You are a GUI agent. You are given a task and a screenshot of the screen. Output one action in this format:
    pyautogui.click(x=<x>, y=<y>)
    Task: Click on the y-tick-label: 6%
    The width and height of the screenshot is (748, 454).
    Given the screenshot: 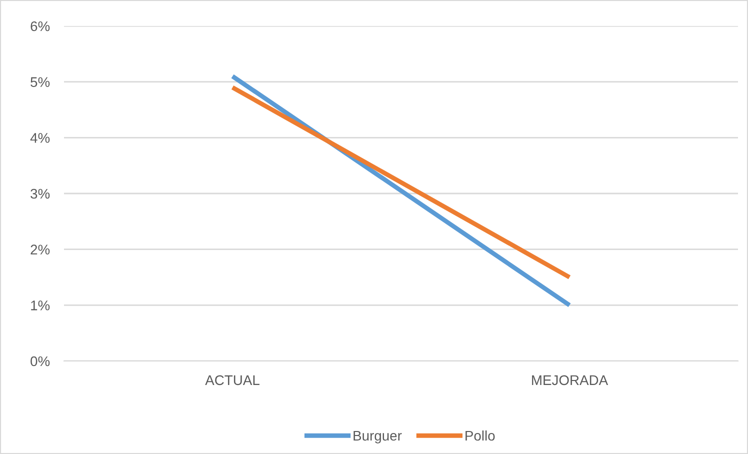 What is the action you would take?
    pyautogui.click(x=40, y=26)
    